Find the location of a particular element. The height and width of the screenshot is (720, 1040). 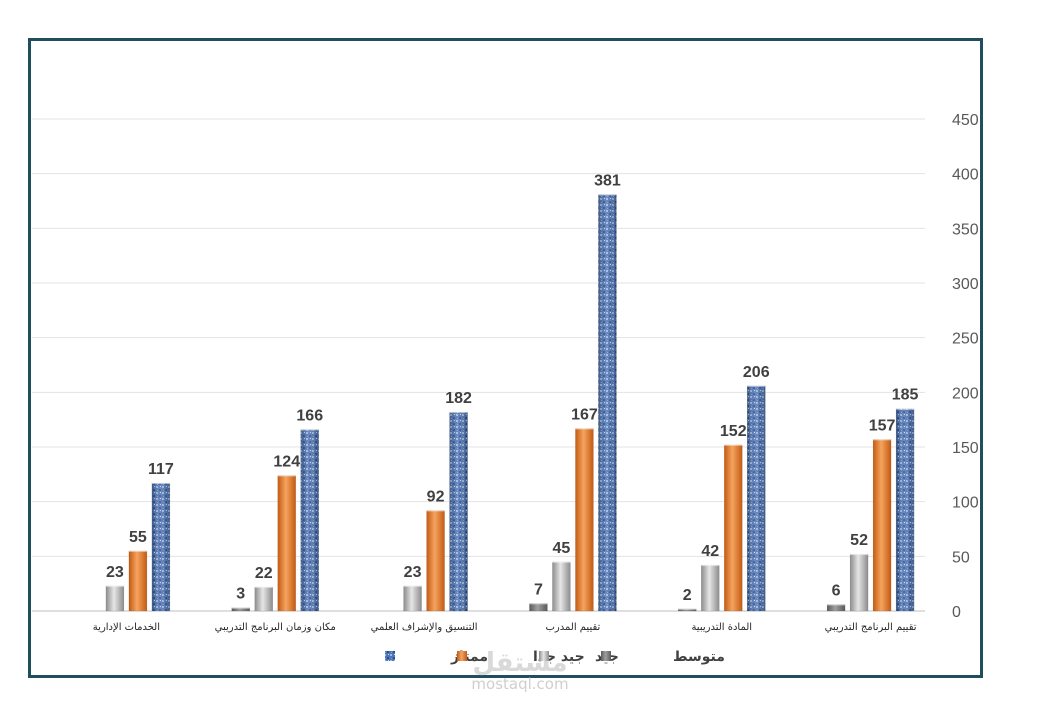

category-label: تقييم البرنامج التدريبي is located at coordinates (871, 627).